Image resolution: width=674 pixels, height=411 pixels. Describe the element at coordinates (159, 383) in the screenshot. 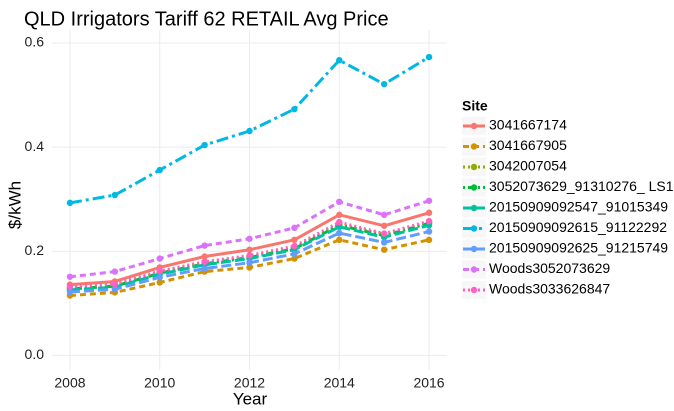

I see `x-tick-label: 2010` at that location.